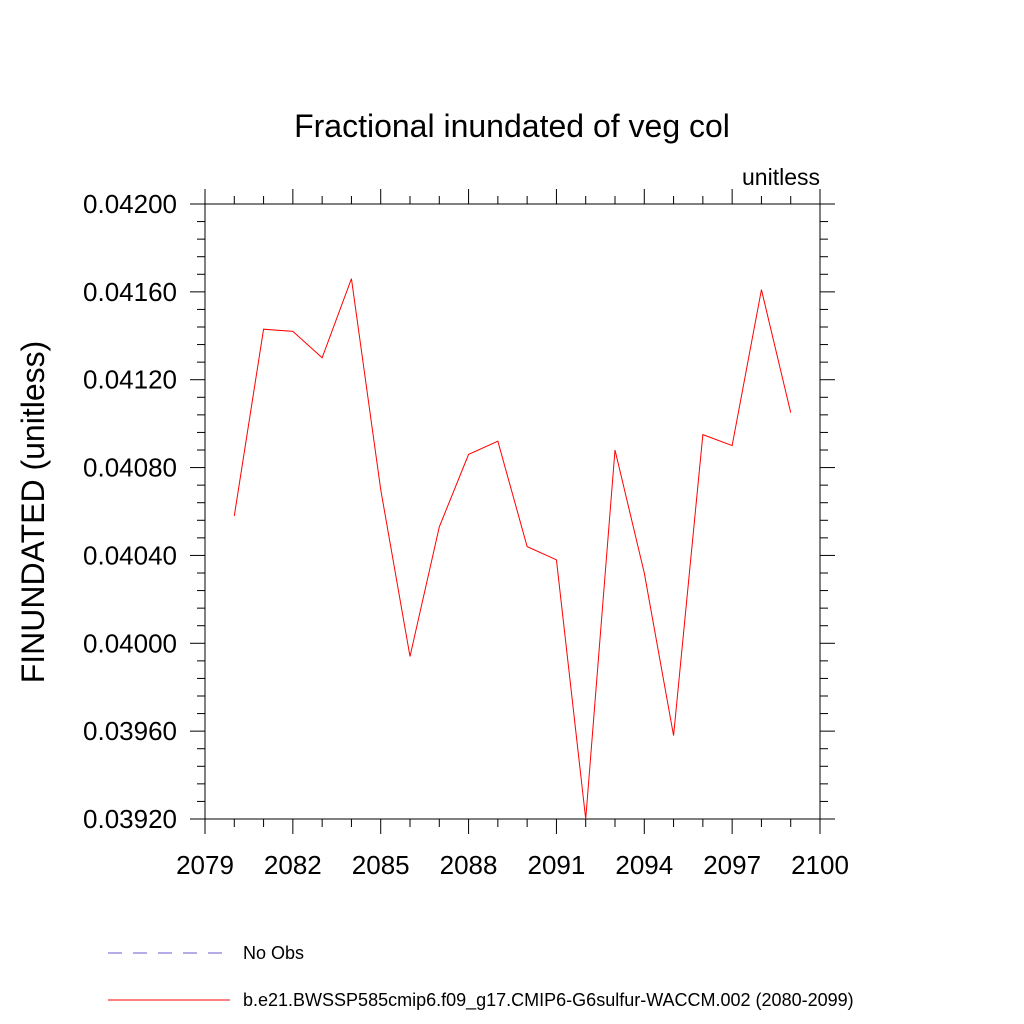  I want to click on x-tick-label: 2082, so click(293, 865).